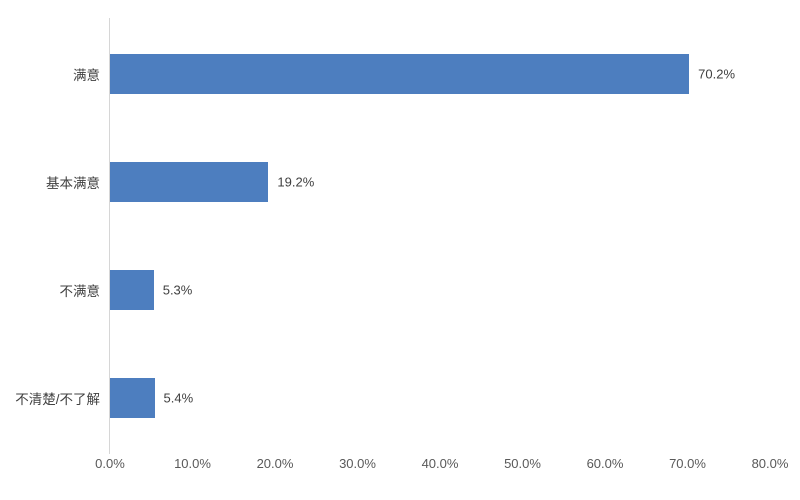  I want to click on x-axis-tick-label: 50.0%, so click(522, 463).